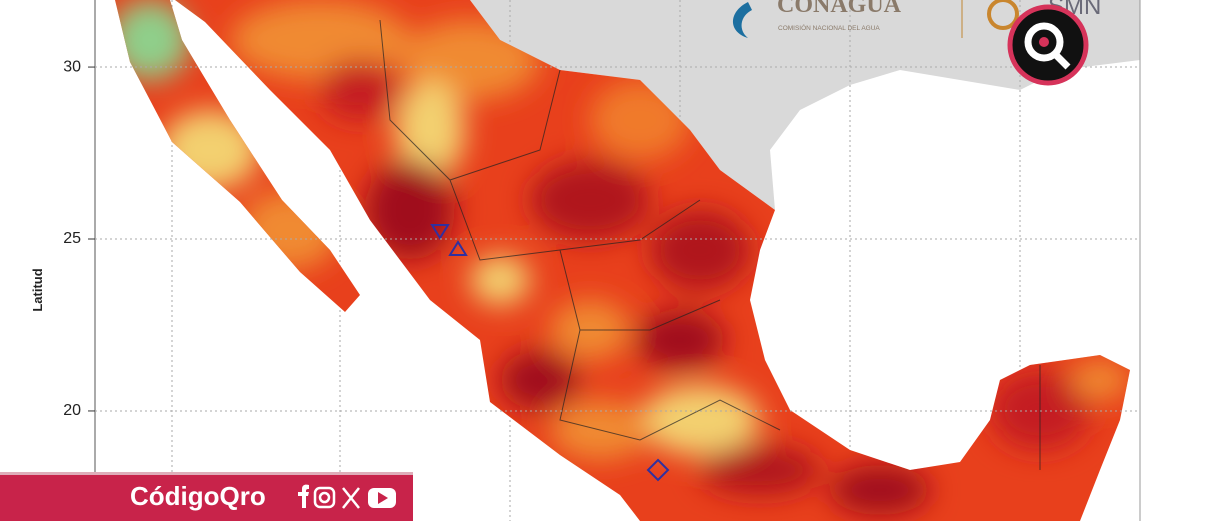 Image resolution: width=1210 pixels, height=521 pixels. Describe the element at coordinates (72, 66) in the screenshot. I see `y-tick-label: 30` at that location.